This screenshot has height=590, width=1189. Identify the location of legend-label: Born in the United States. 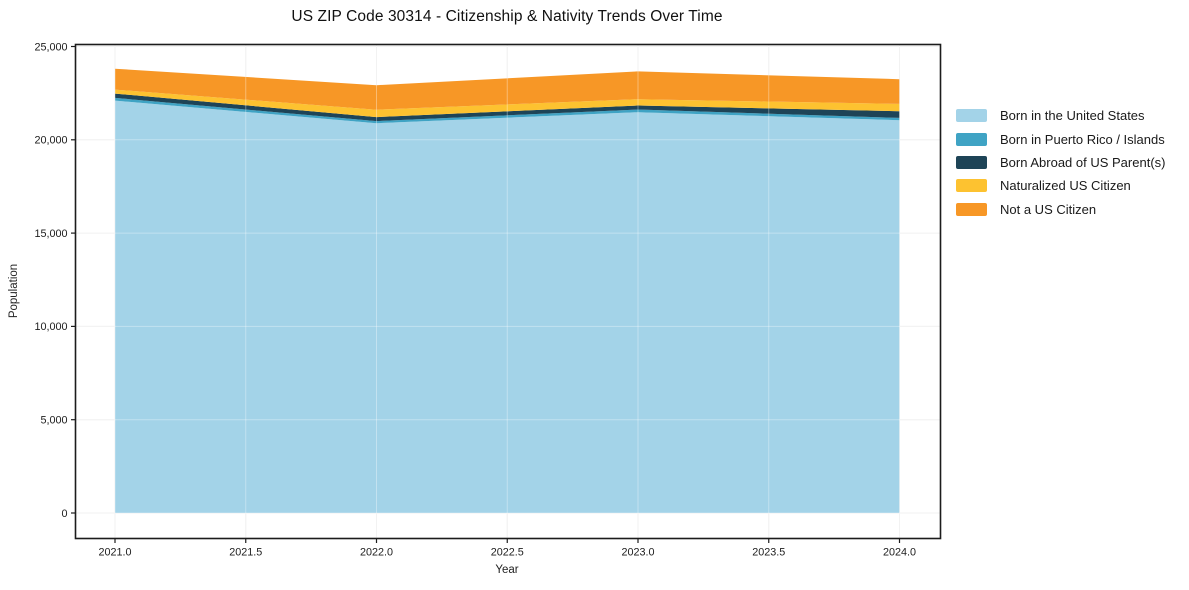
(1072, 116).